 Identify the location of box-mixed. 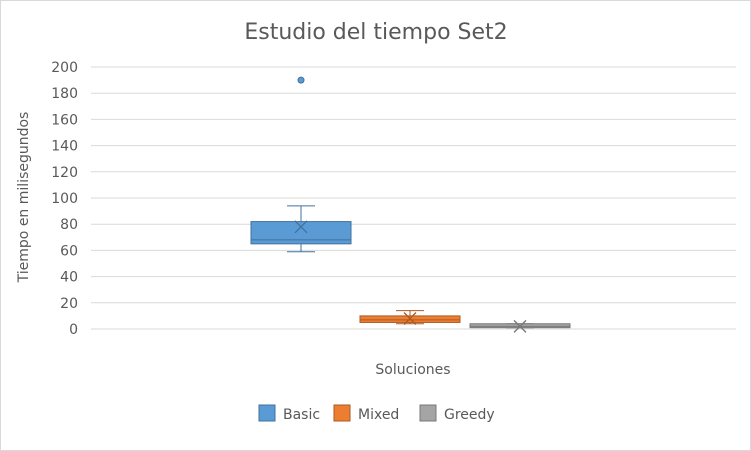
(410, 317).